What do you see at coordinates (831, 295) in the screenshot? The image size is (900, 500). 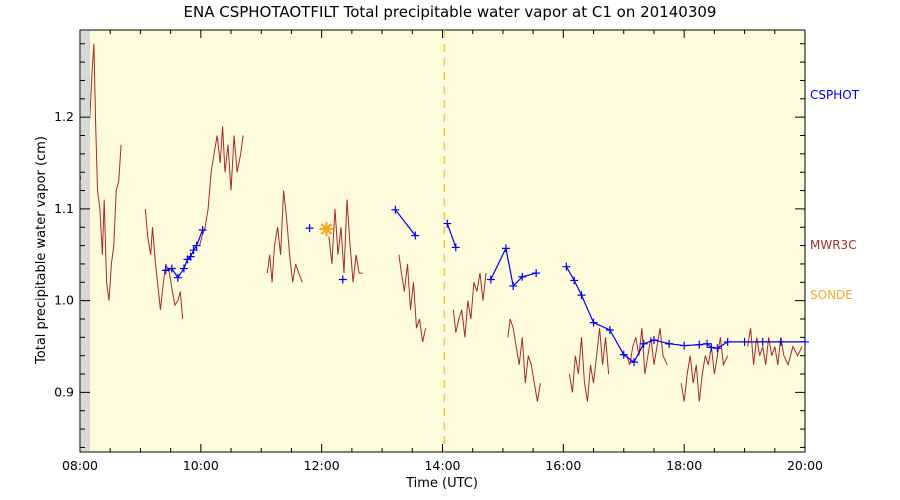 I see `legend-entry-sonde: SONDE` at bounding box center [831, 295].